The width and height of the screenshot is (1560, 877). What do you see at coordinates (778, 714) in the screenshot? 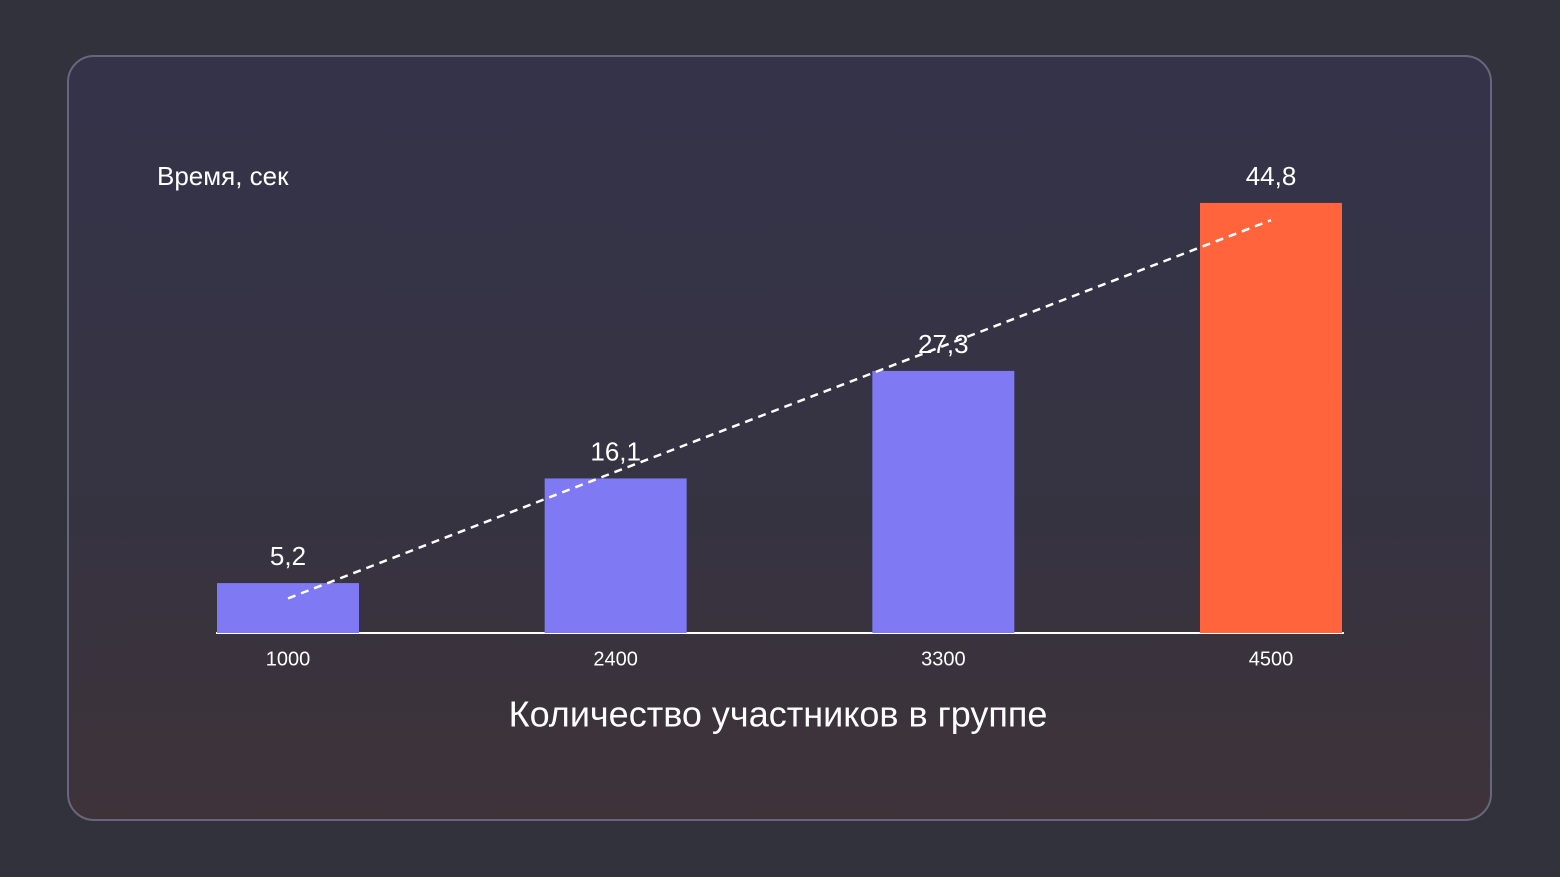
I see `x-axis-label: Количество участников в группе` at bounding box center [778, 714].